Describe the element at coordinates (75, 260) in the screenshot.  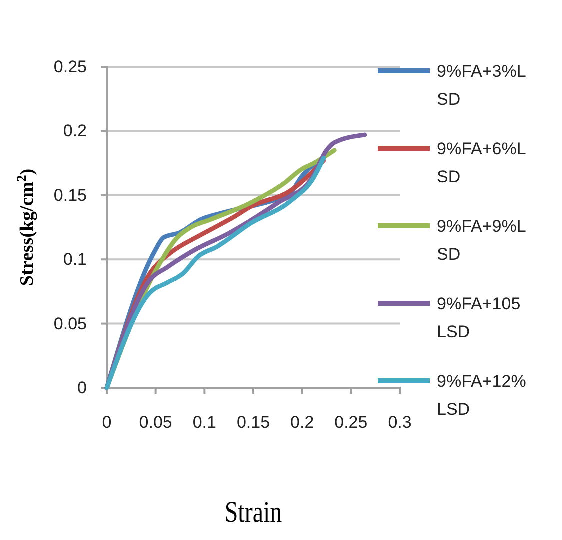
I see `y-tick-label: 0.1` at that location.